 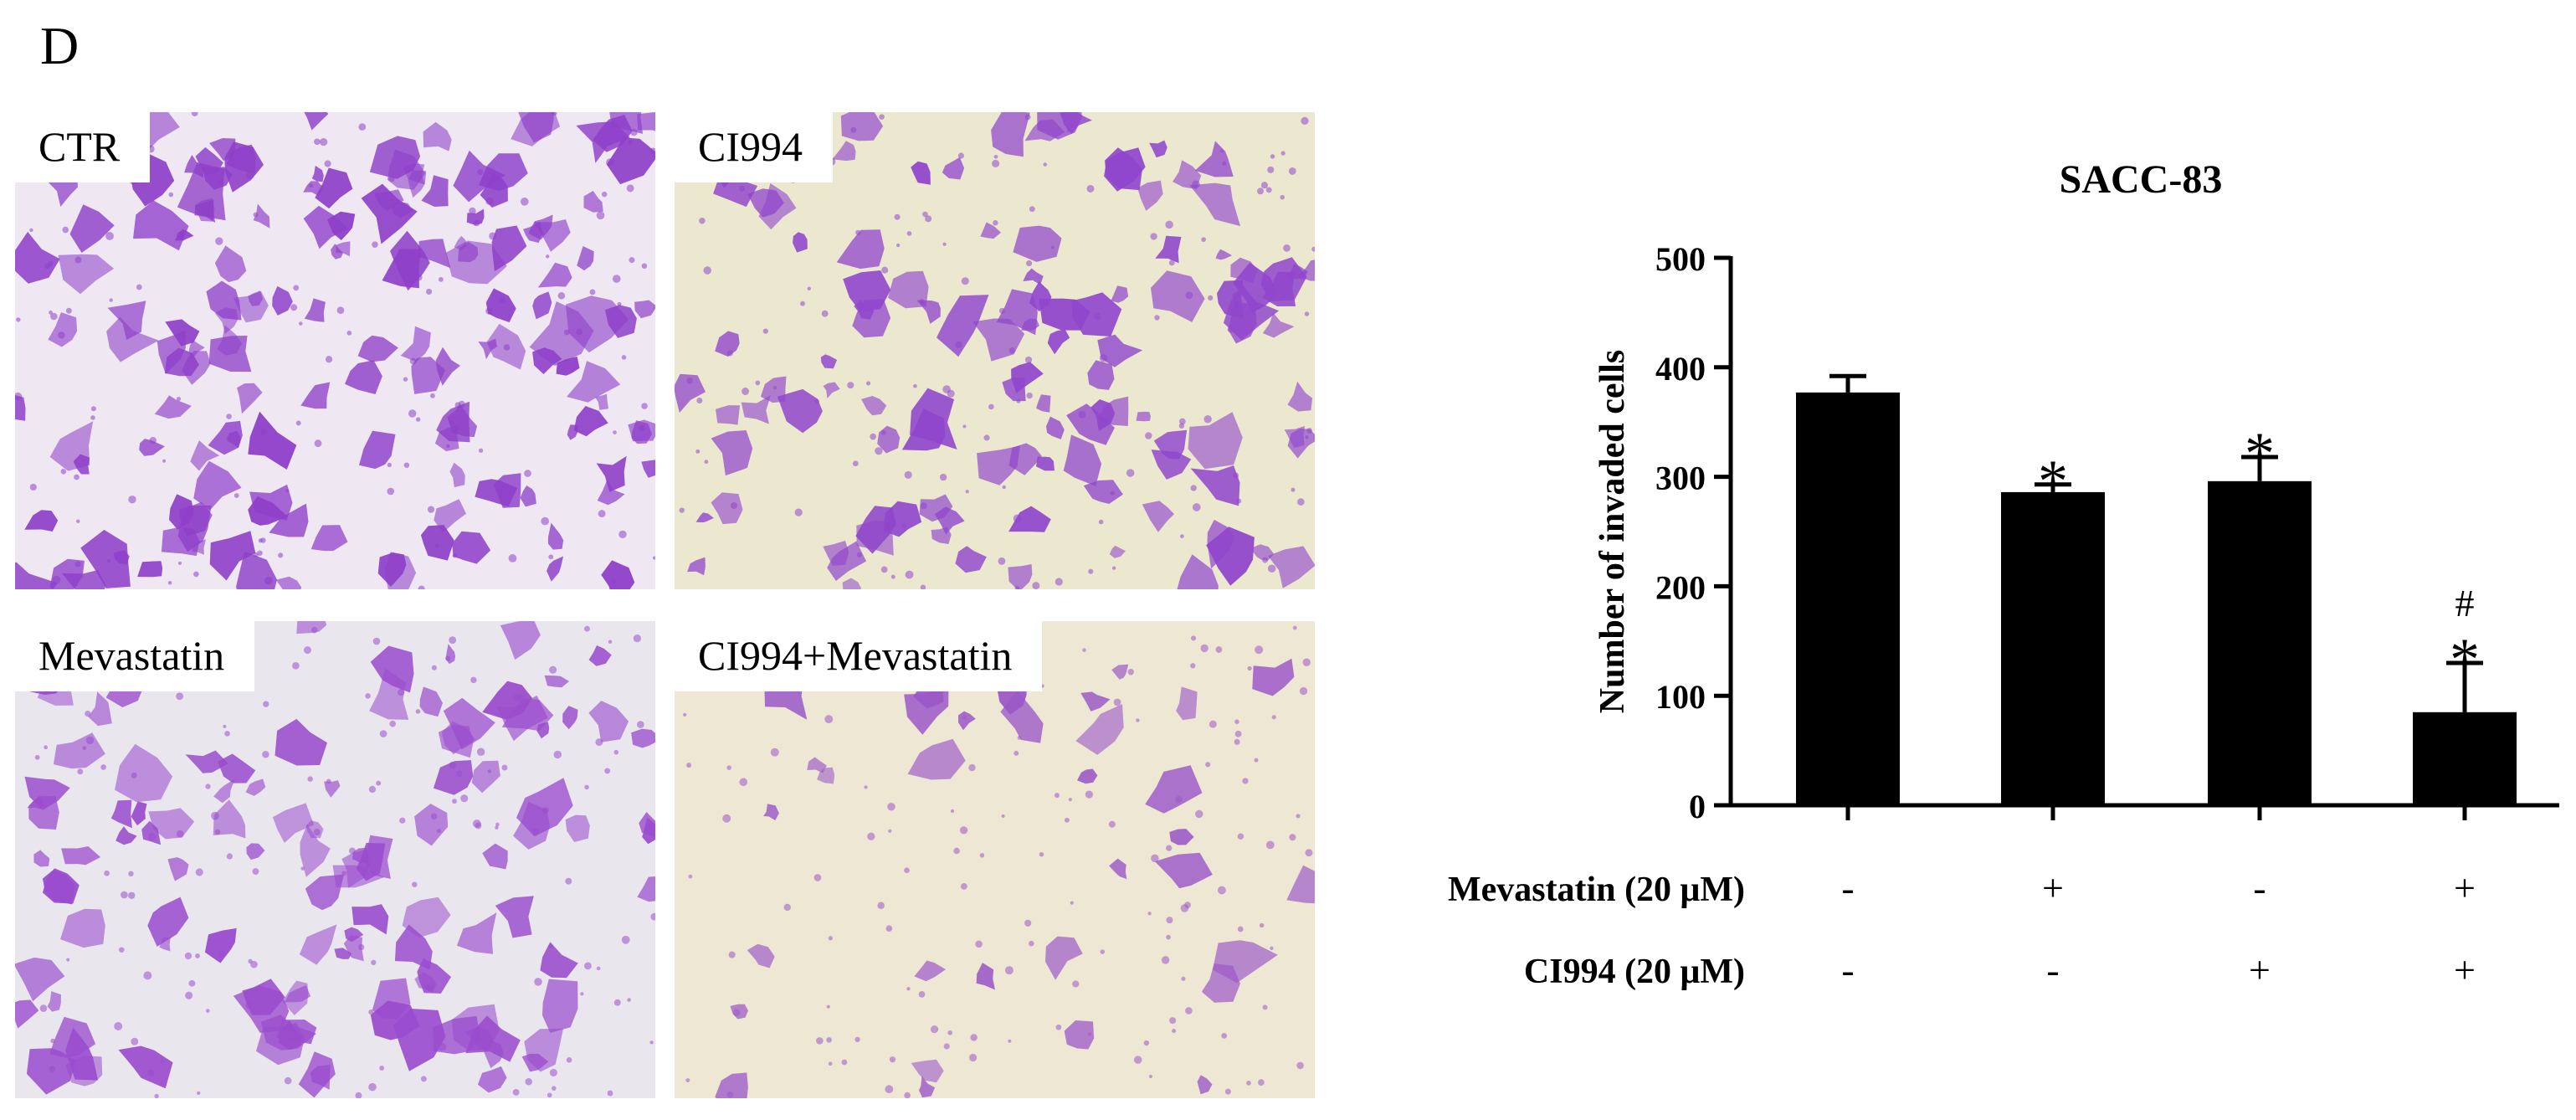 I want to click on significance-mark: #, so click(x=2465, y=603).